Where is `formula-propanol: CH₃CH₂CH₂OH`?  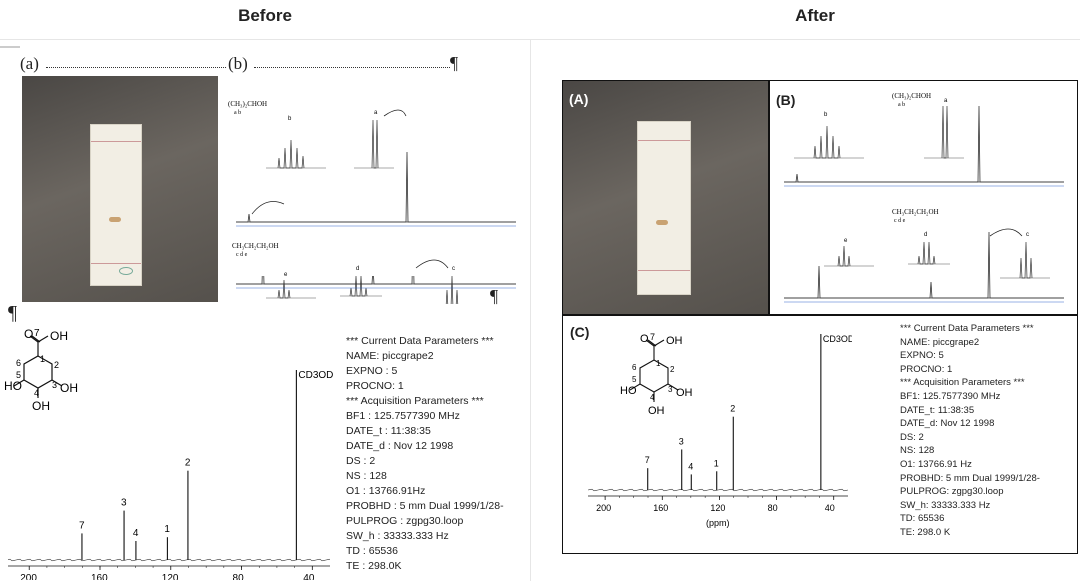 formula-propanol: CH₃CH₂CH₂OH is located at coordinates (255, 246).